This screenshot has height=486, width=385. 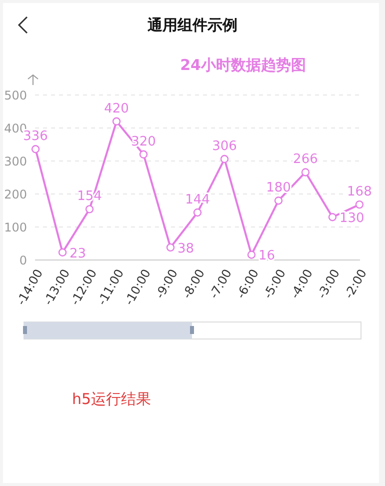 I want to click on data-label: 130, so click(x=351, y=218).